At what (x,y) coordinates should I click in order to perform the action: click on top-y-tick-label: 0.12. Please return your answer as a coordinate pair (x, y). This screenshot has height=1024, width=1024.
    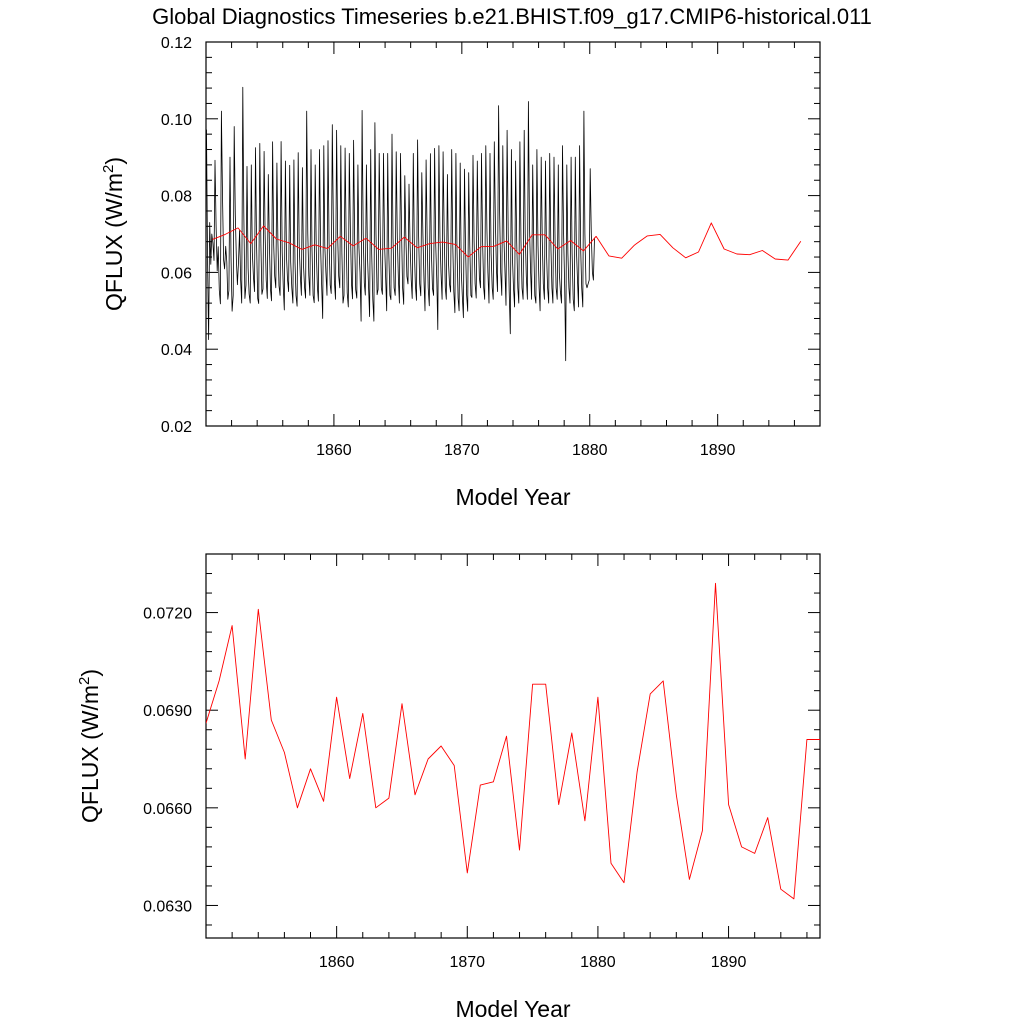
    Looking at the image, I should click on (176, 43).